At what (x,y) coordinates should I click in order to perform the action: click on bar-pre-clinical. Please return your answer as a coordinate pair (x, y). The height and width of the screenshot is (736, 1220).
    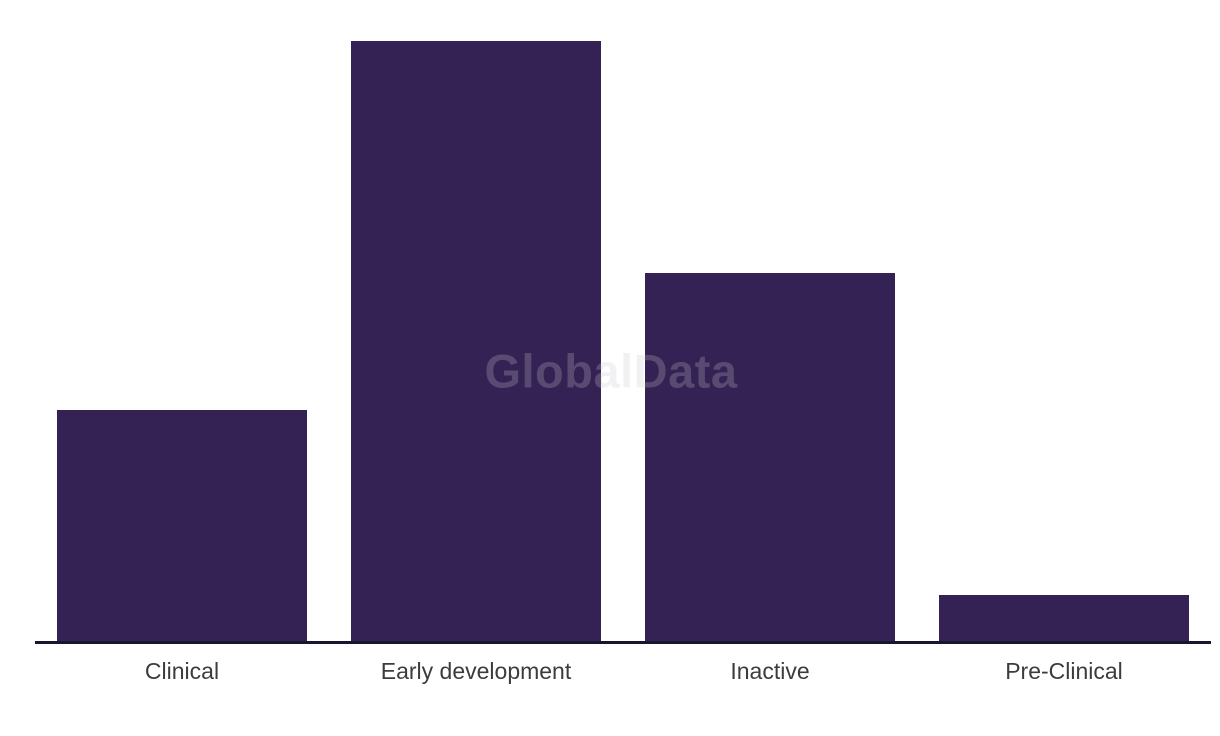
    Looking at the image, I should click on (1064, 618).